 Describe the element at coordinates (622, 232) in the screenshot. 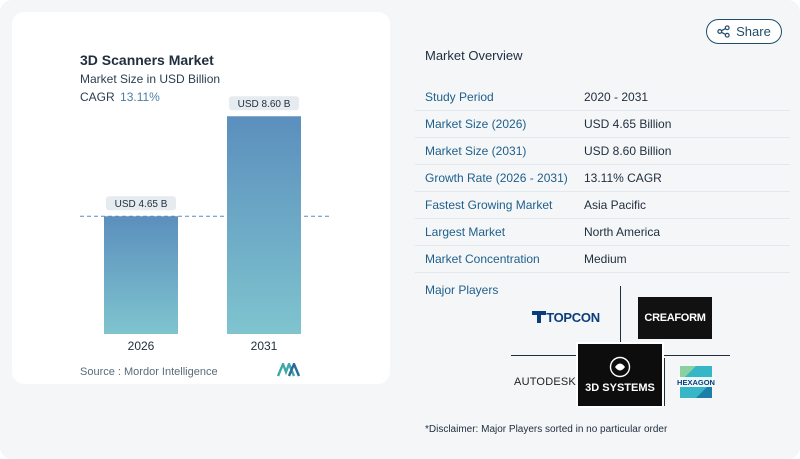

I see `row-value: North America` at that location.